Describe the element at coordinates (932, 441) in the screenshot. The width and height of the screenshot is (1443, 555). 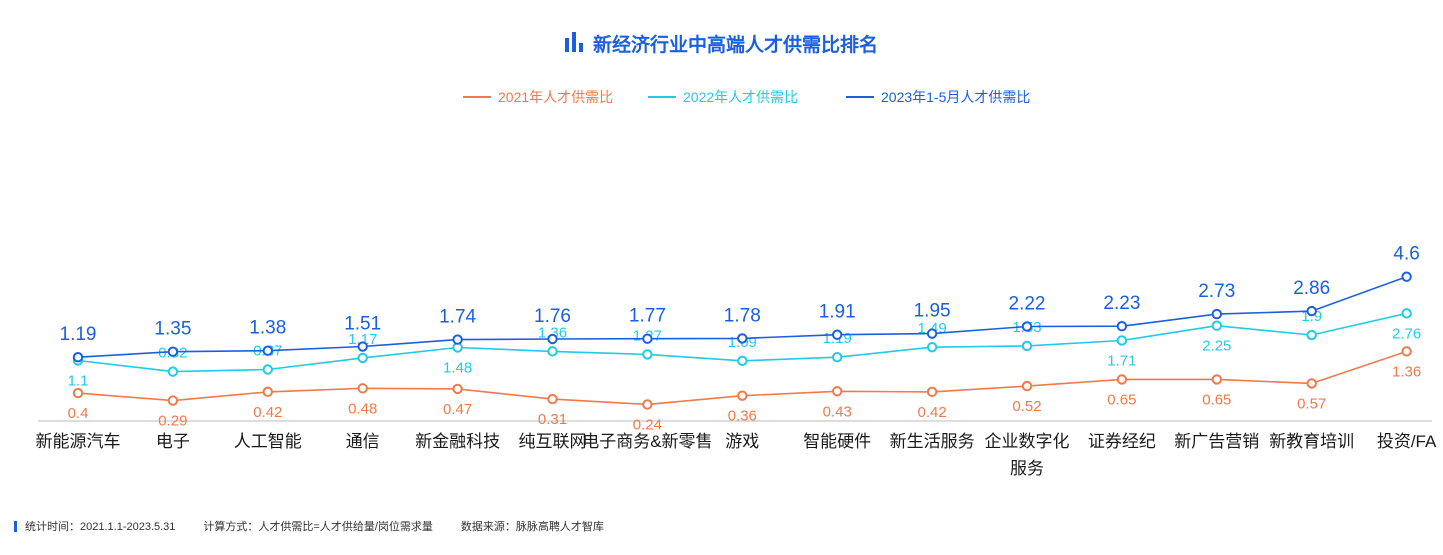
I see `category-label: 新生活服务` at that location.